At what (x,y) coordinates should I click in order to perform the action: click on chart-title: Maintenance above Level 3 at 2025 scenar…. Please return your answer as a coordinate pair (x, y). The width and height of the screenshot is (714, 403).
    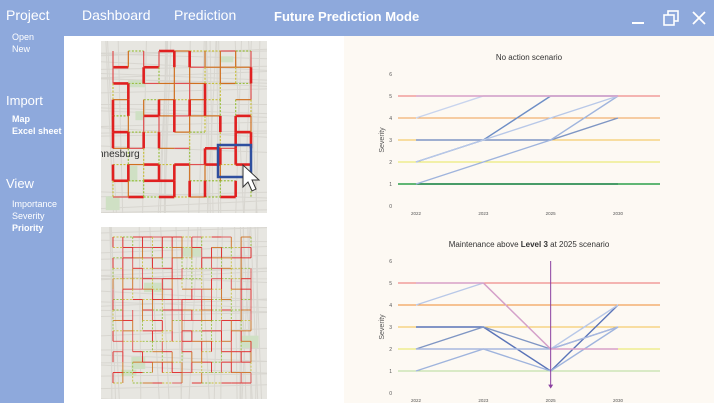
    Looking at the image, I should click on (529, 244).